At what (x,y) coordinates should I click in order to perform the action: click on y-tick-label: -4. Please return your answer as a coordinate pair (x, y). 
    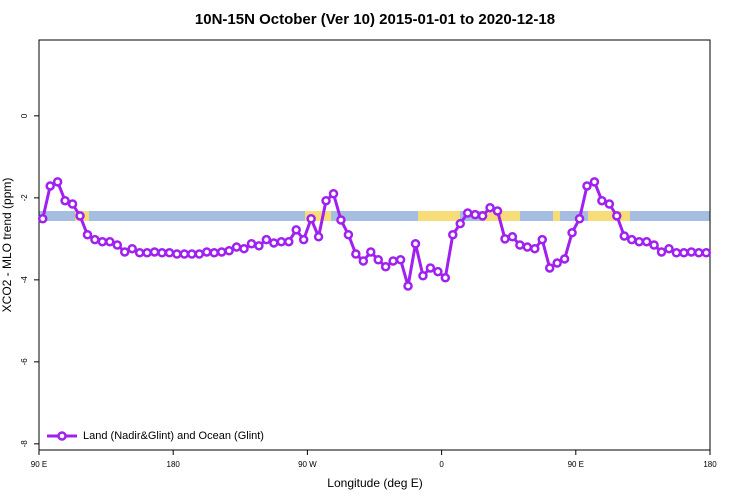
    Looking at the image, I should click on (24, 280).